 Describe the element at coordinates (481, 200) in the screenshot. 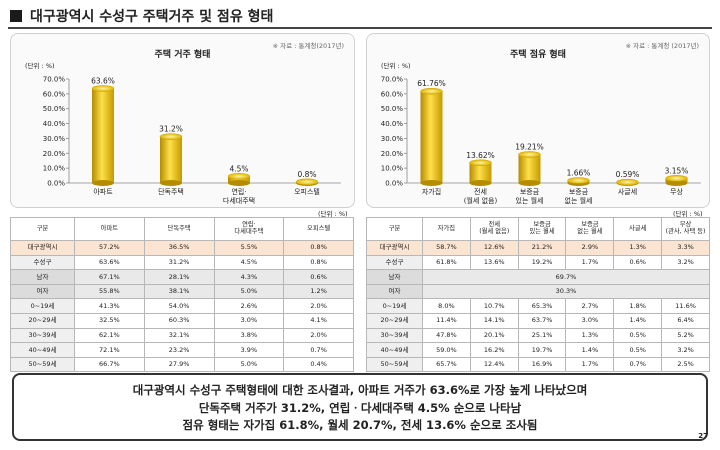

I see `x-tick-label: (월세 없음)` at that location.